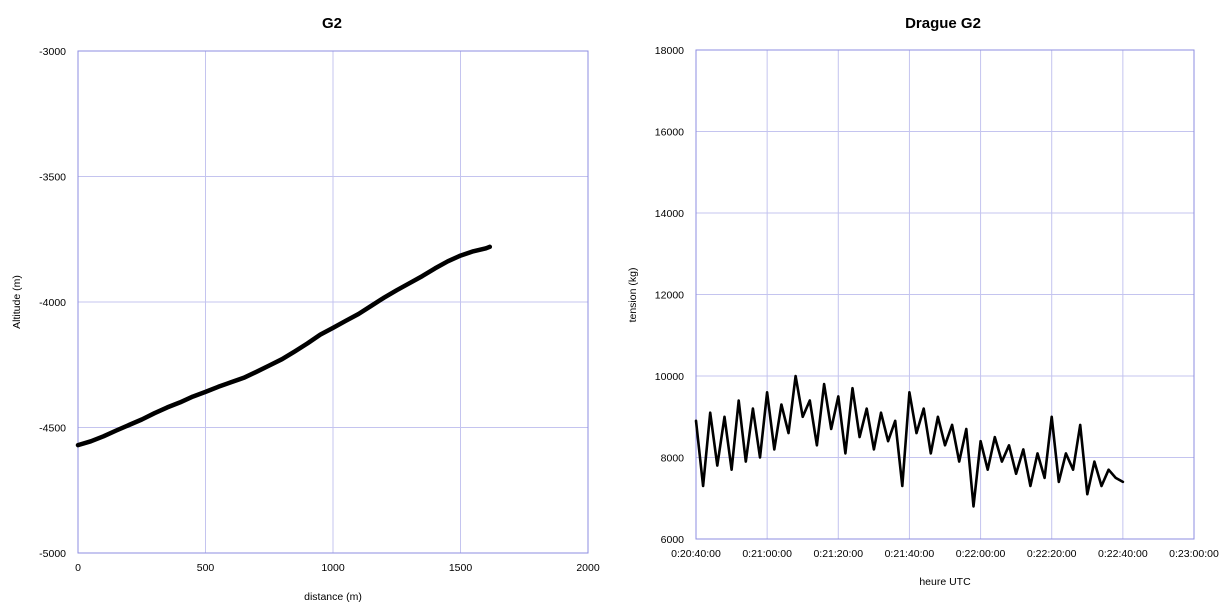 The width and height of the screenshot is (1230, 607). Describe the element at coordinates (52, 554) in the screenshot. I see `chart-g2-y-tick-label: -5000` at that location.